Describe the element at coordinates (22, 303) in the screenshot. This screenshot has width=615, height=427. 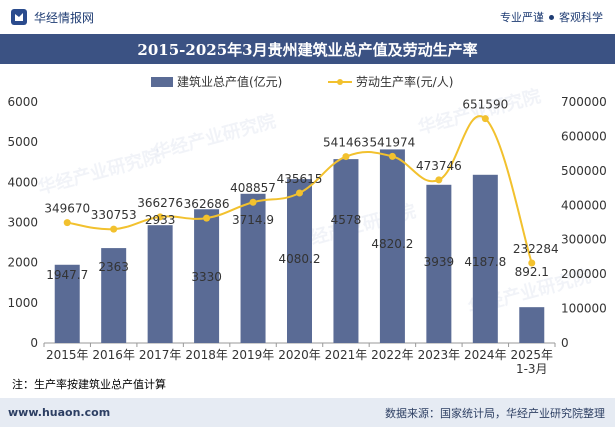
I see `y-left-tick-label: 1000` at that location.